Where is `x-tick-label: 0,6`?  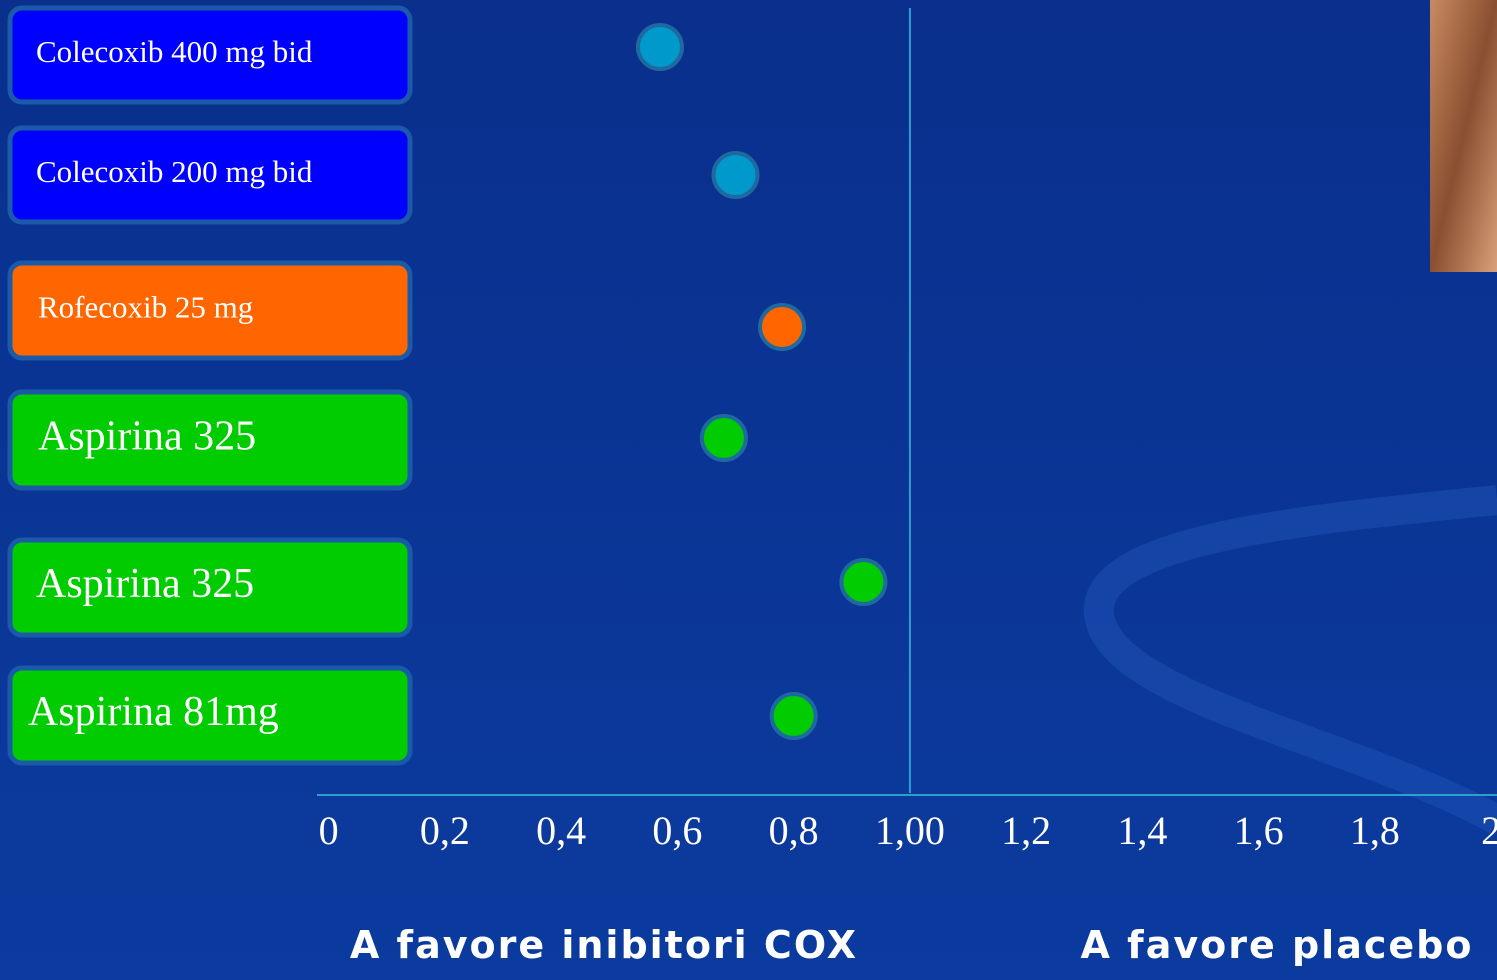 x-tick-label: 0,6 is located at coordinates (677, 830).